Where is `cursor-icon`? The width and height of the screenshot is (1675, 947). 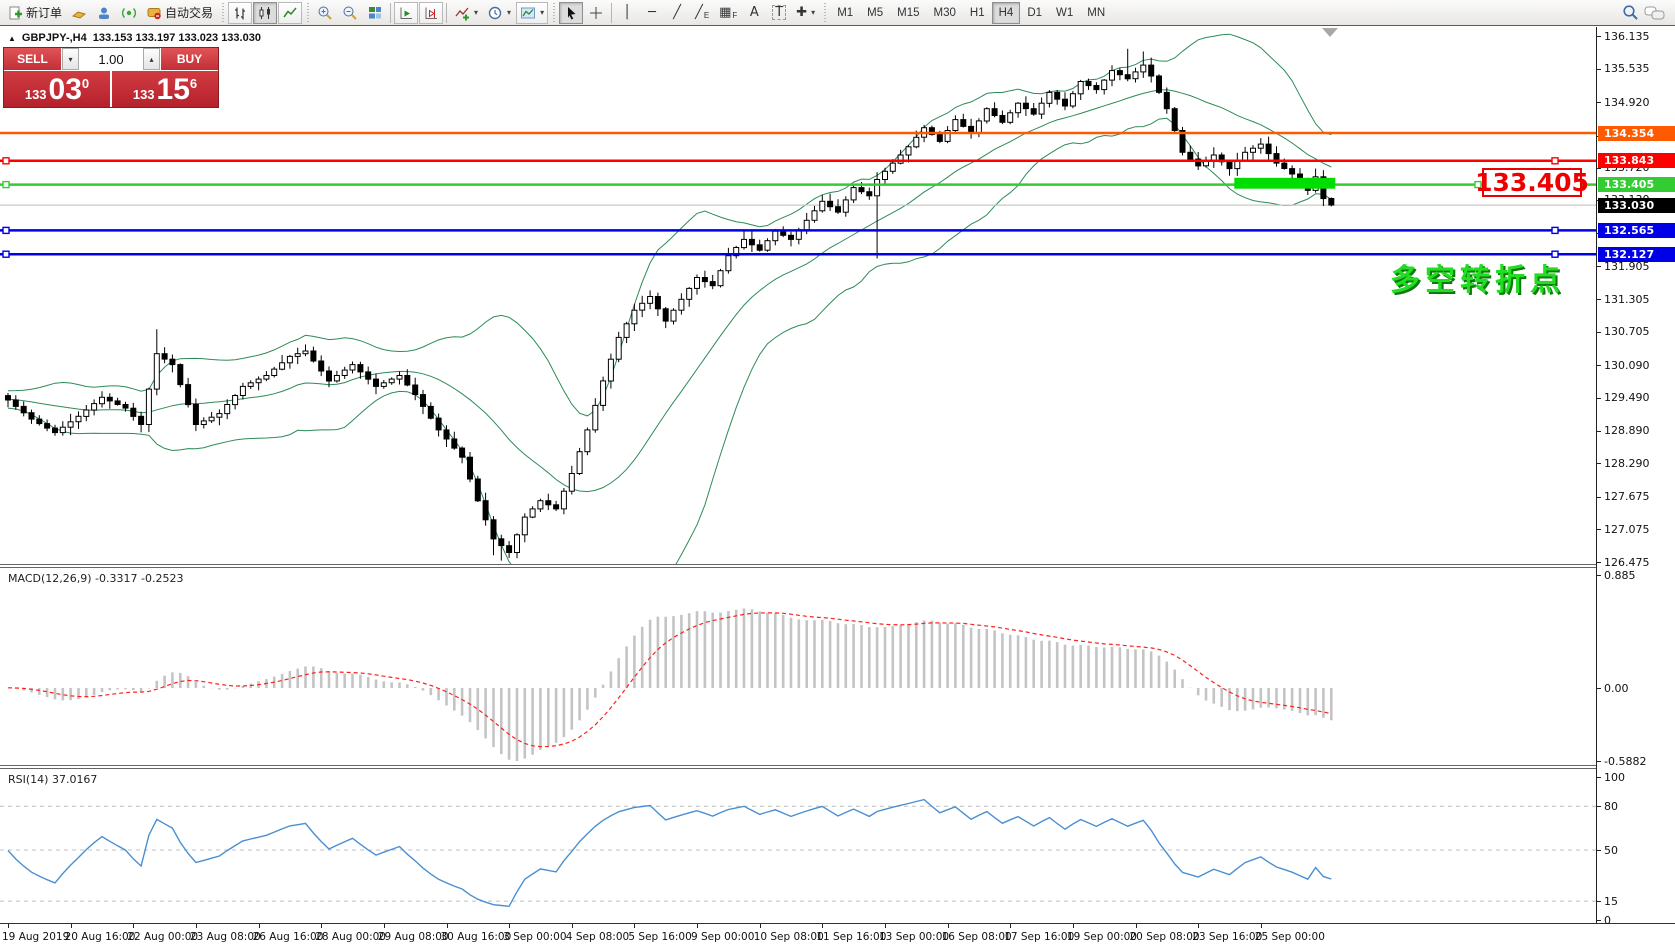 cursor-icon is located at coordinates (571, 13).